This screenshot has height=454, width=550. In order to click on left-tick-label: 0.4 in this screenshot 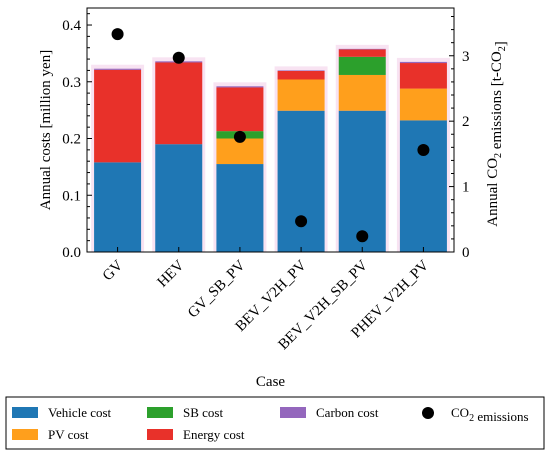, I will do `click(71, 26)`.